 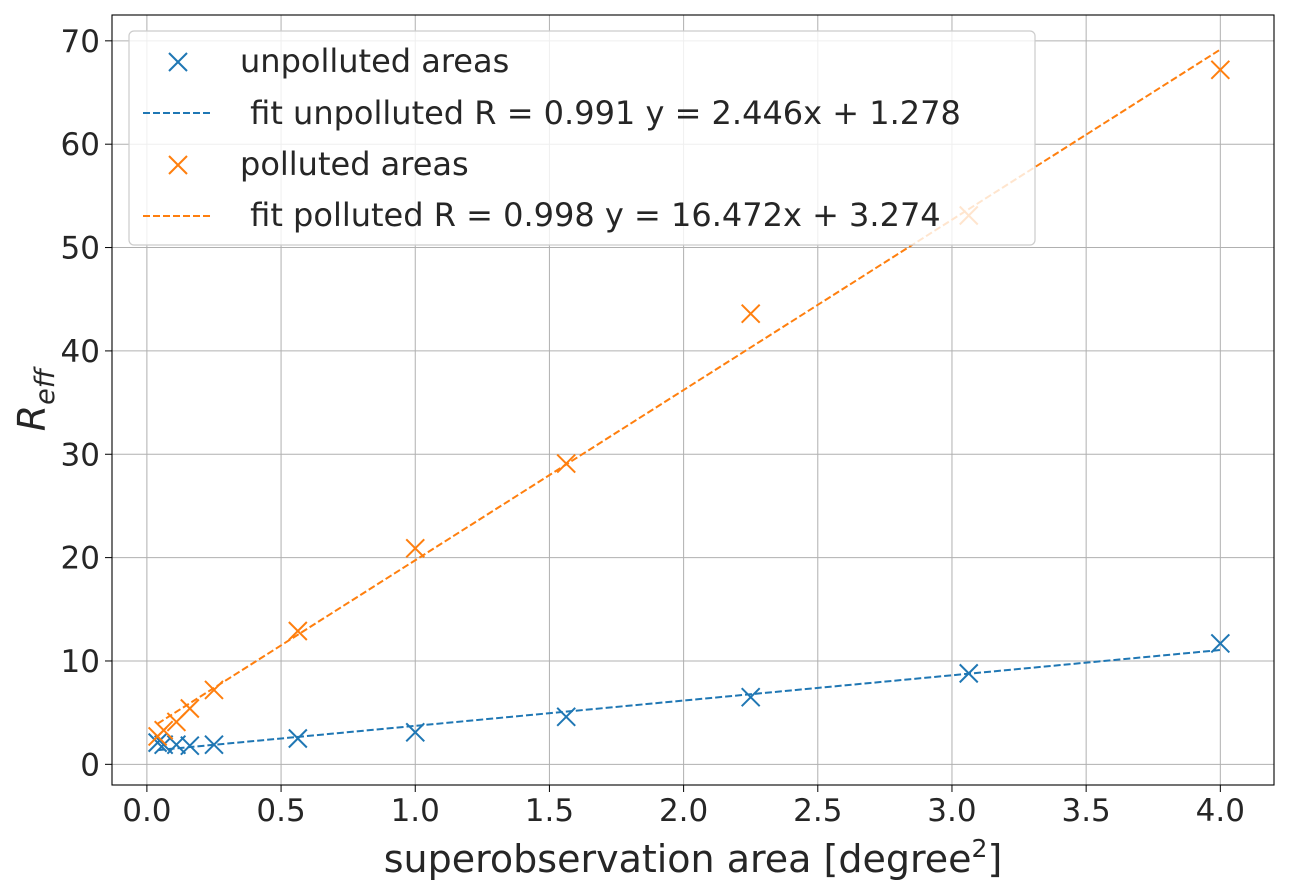 I want to click on y-axis-title: Reff, so click(x=35, y=398).